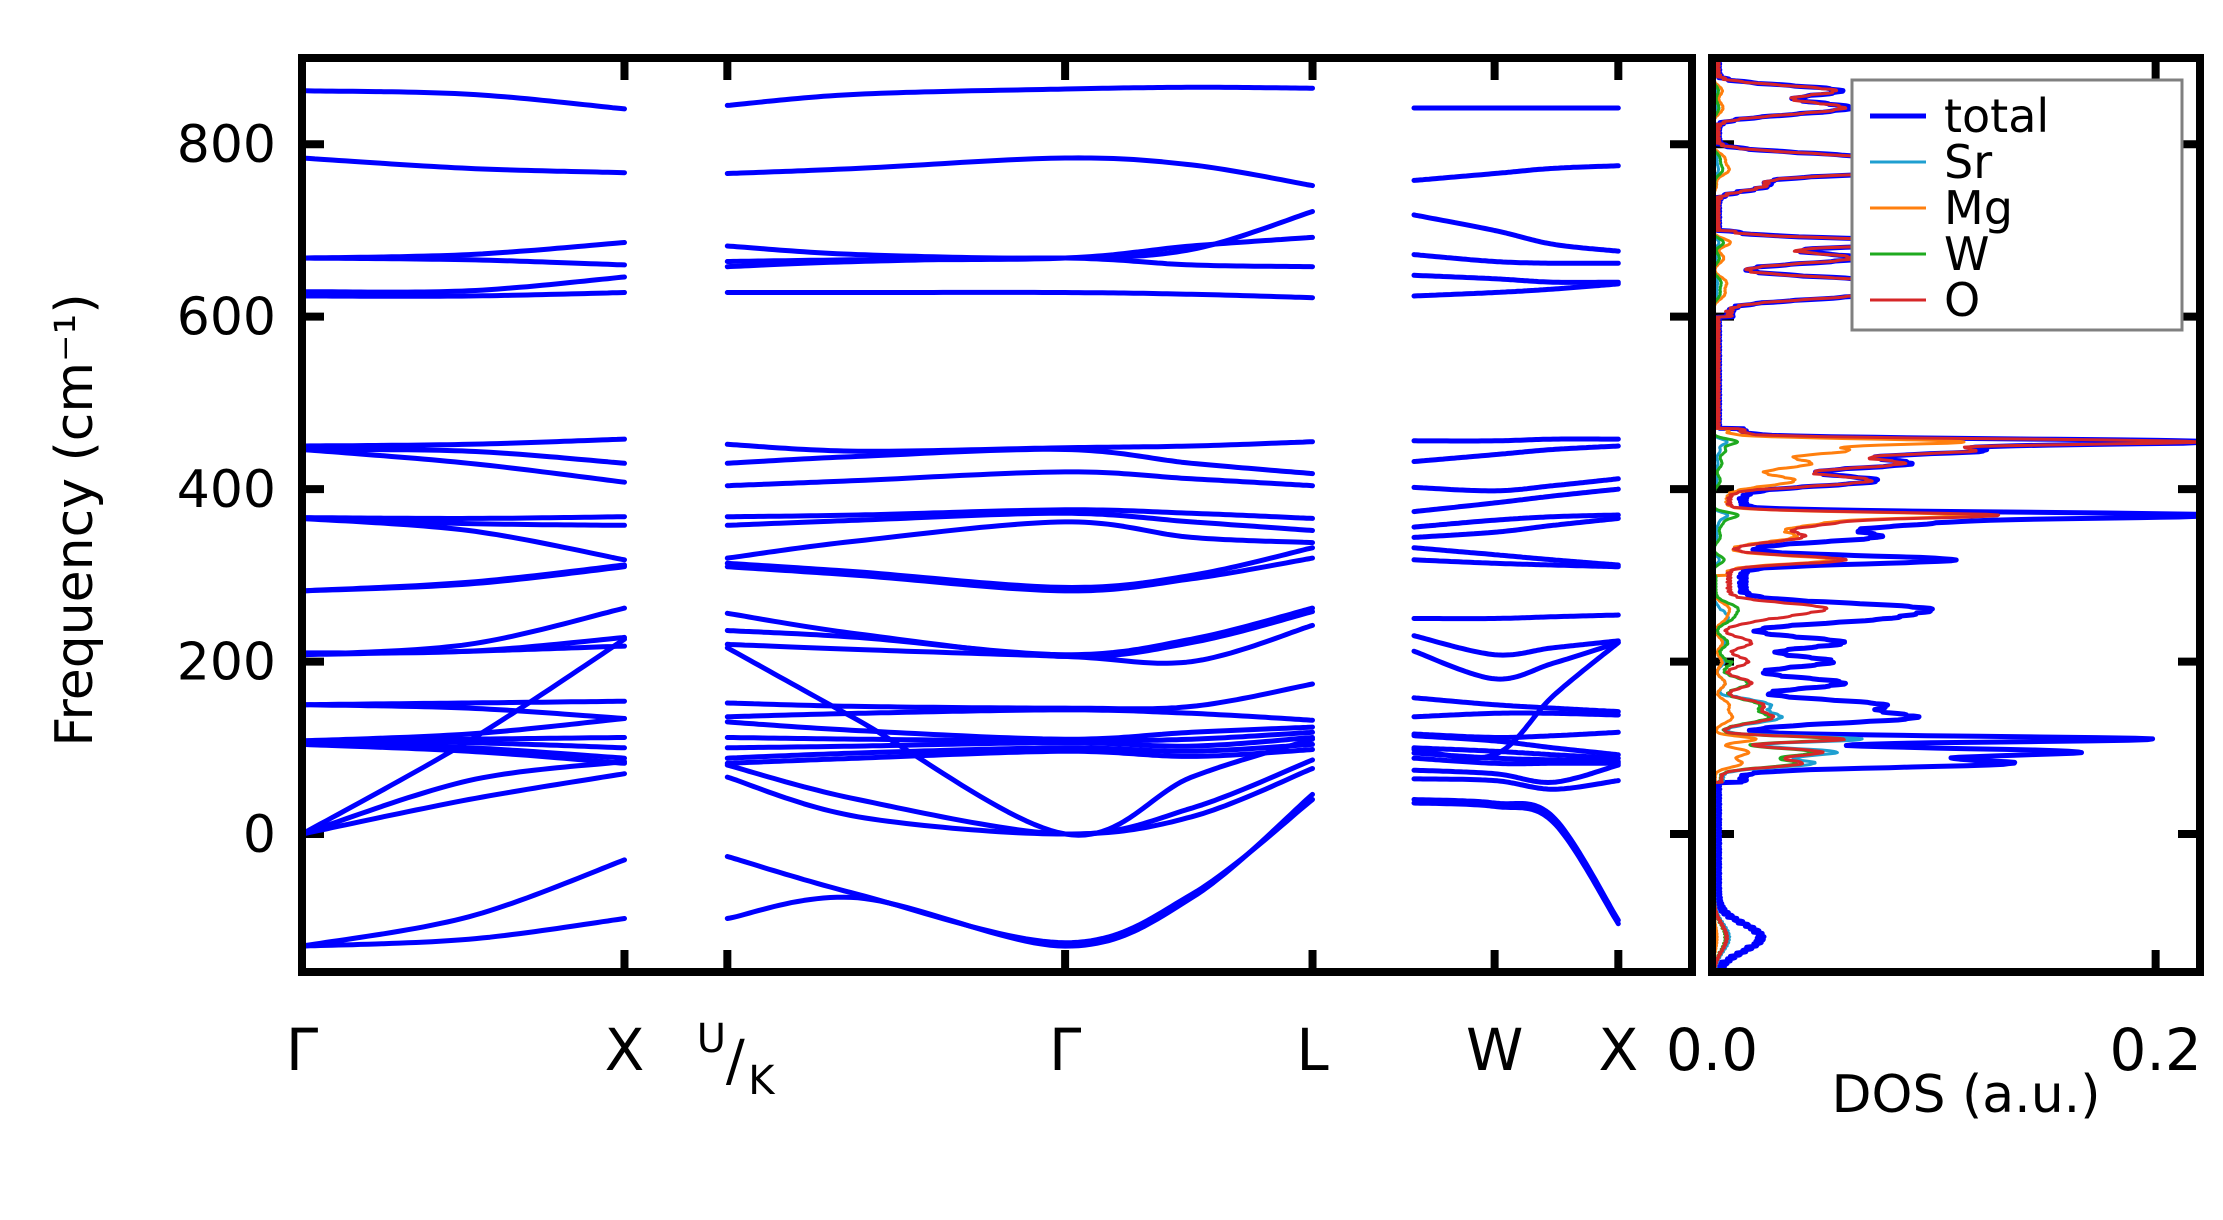 The image size is (2223, 1220). Describe the element at coordinates (1312, 1050) in the screenshot. I see `xtick-label-l: L` at that location.